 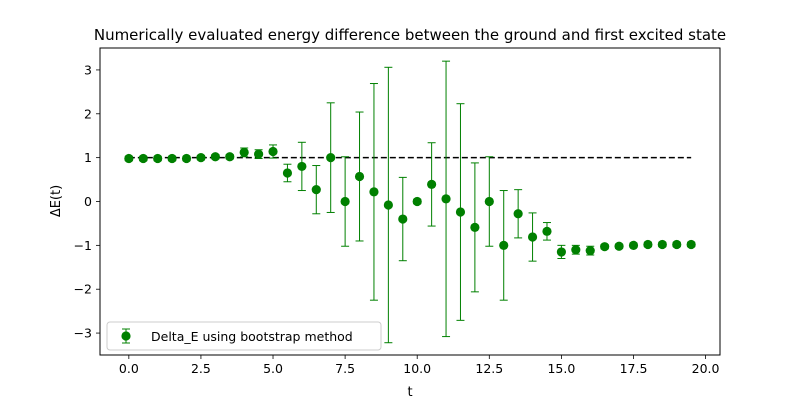 What do you see at coordinates (88, 157) in the screenshot?
I see `y-tick-label: 1` at bounding box center [88, 157].